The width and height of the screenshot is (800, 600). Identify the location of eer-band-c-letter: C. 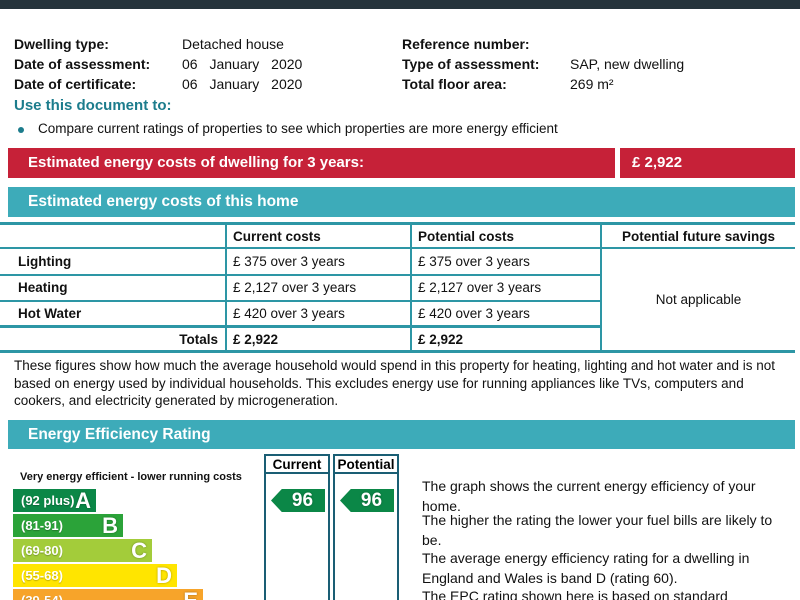
(139, 550).